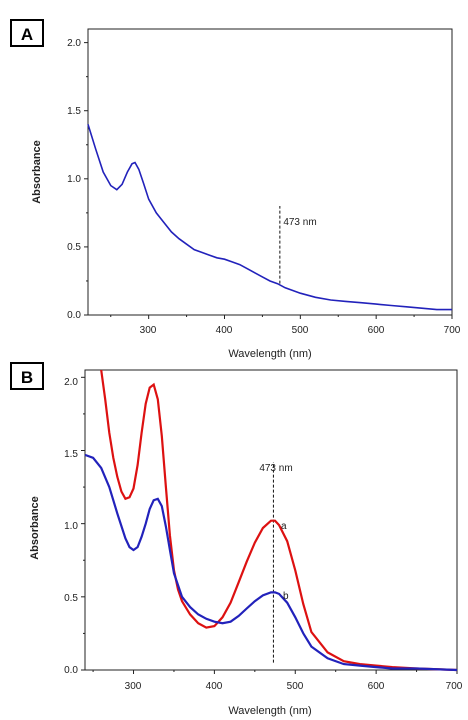 The height and width of the screenshot is (720, 468). Describe the element at coordinates (286, 596) in the screenshot. I see `panel-b-curve-b-label: b` at that location.